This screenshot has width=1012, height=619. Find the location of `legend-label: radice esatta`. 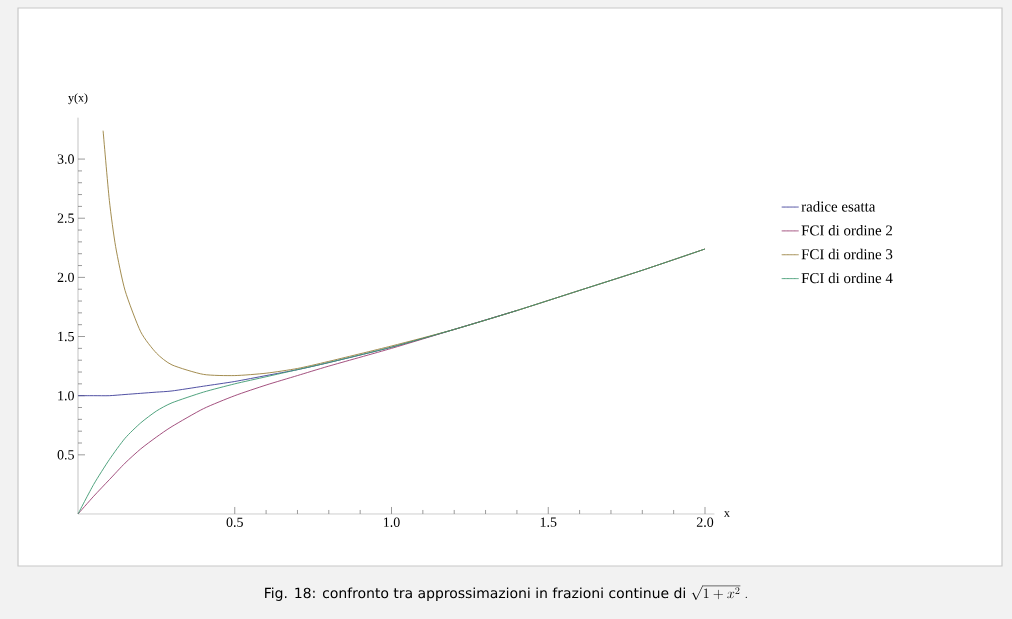

legend-label: radice esatta is located at coordinates (838, 206).